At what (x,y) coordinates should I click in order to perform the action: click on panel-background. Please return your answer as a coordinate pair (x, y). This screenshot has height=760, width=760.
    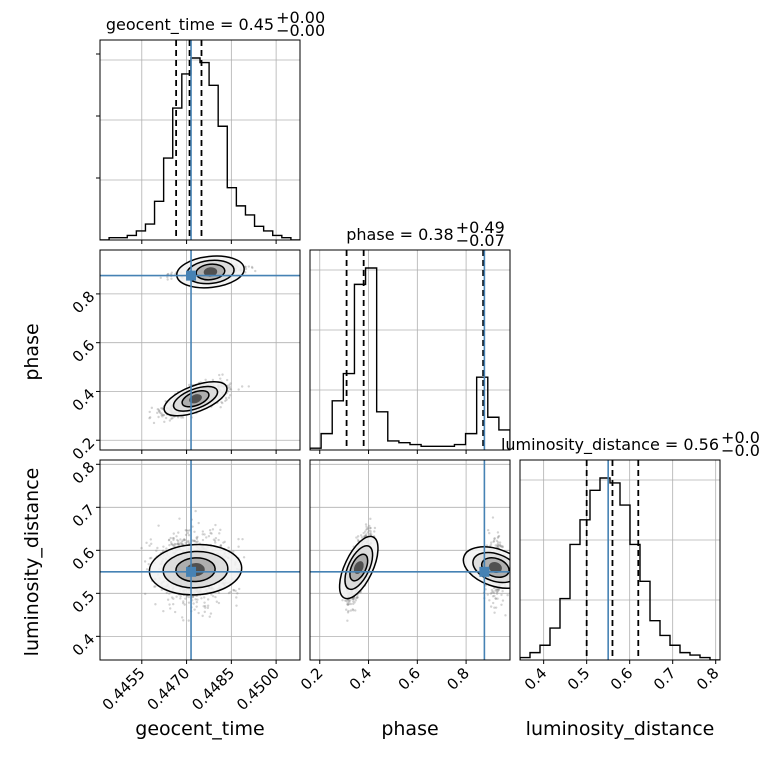
    Looking at the image, I should click on (410, 350).